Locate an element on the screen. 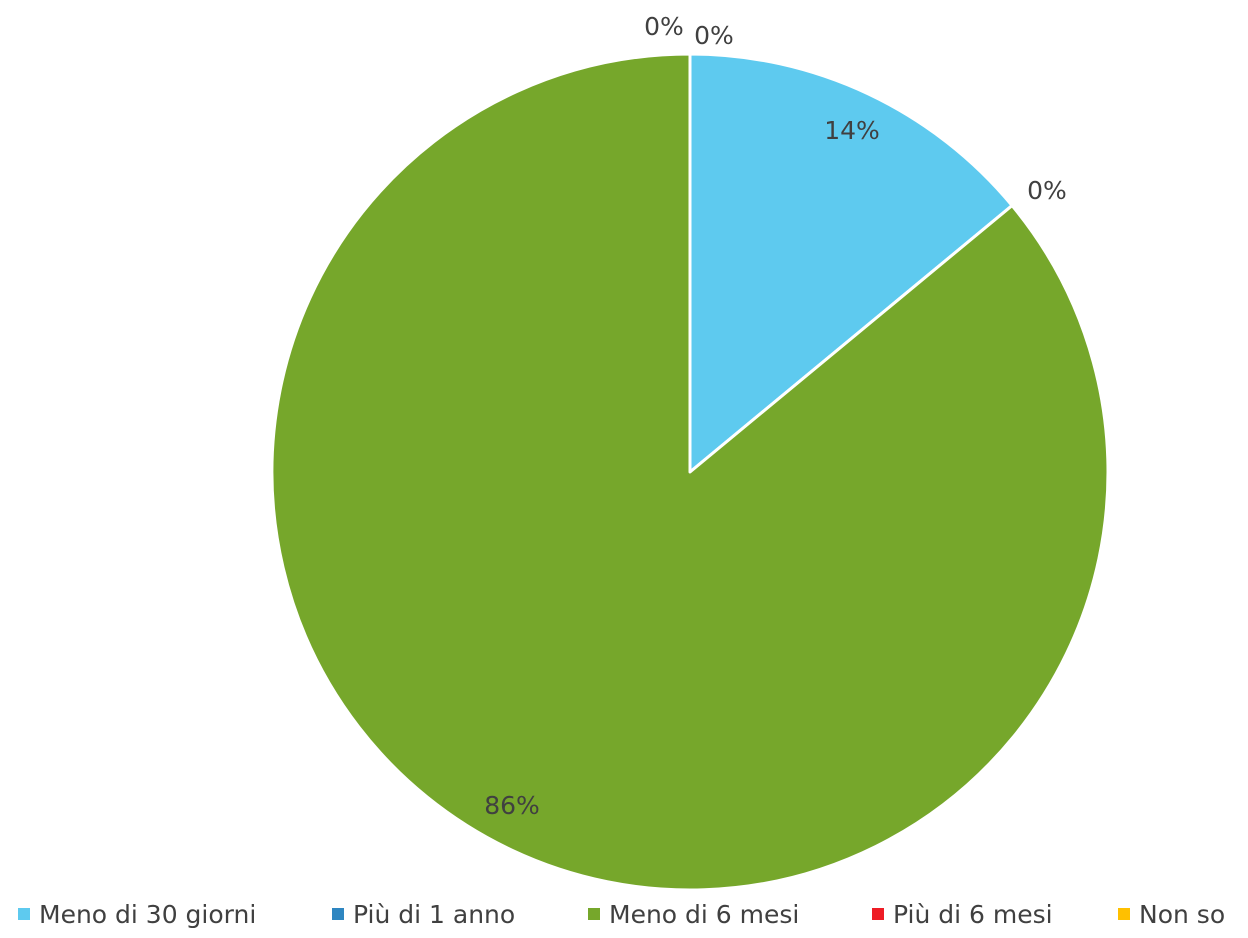  data-label-meno-di-30-giorni: 14% is located at coordinates (852, 130).